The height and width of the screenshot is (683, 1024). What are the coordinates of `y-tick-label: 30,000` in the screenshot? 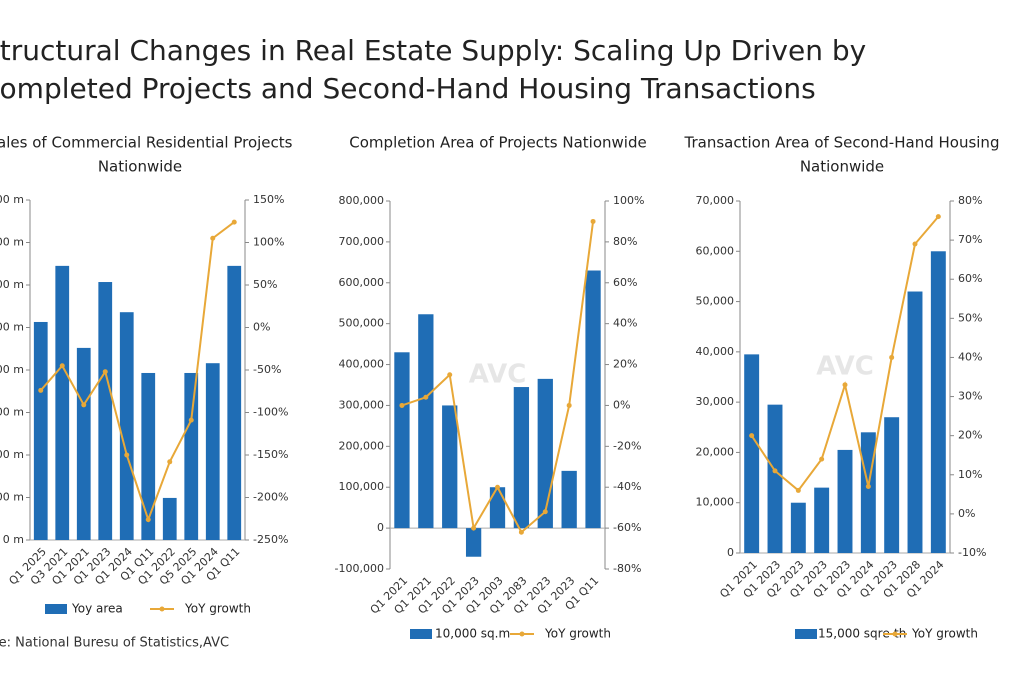 It's located at (715, 401).